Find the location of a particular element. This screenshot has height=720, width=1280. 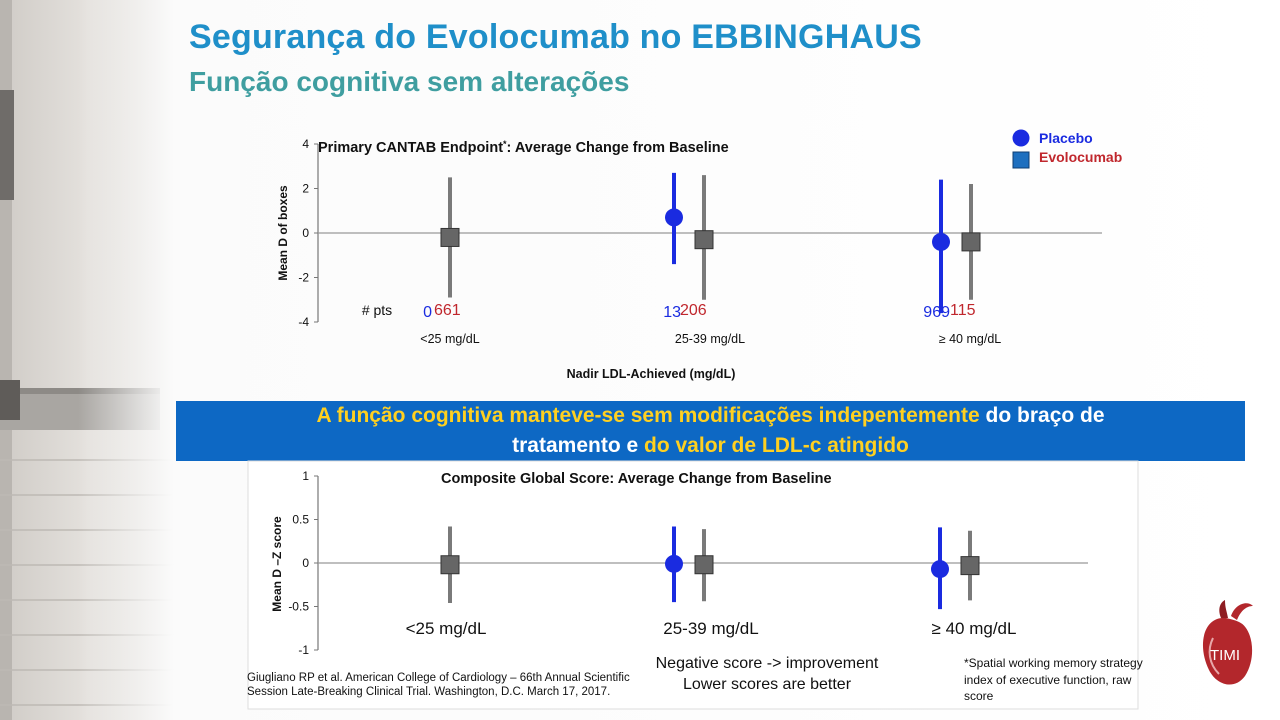

legend-placebo-marker is located at coordinates (1021, 138).